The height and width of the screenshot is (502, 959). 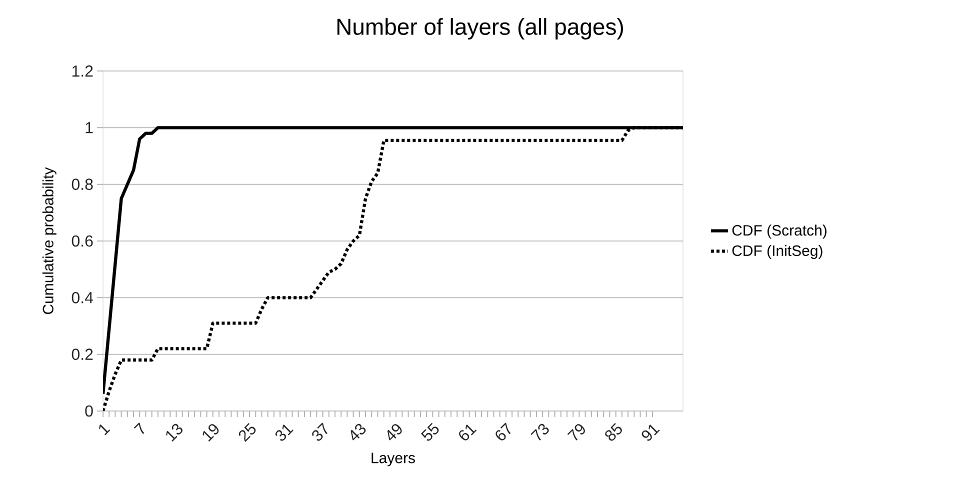 I want to click on y-tick-label: 0.6, so click(x=82, y=241).